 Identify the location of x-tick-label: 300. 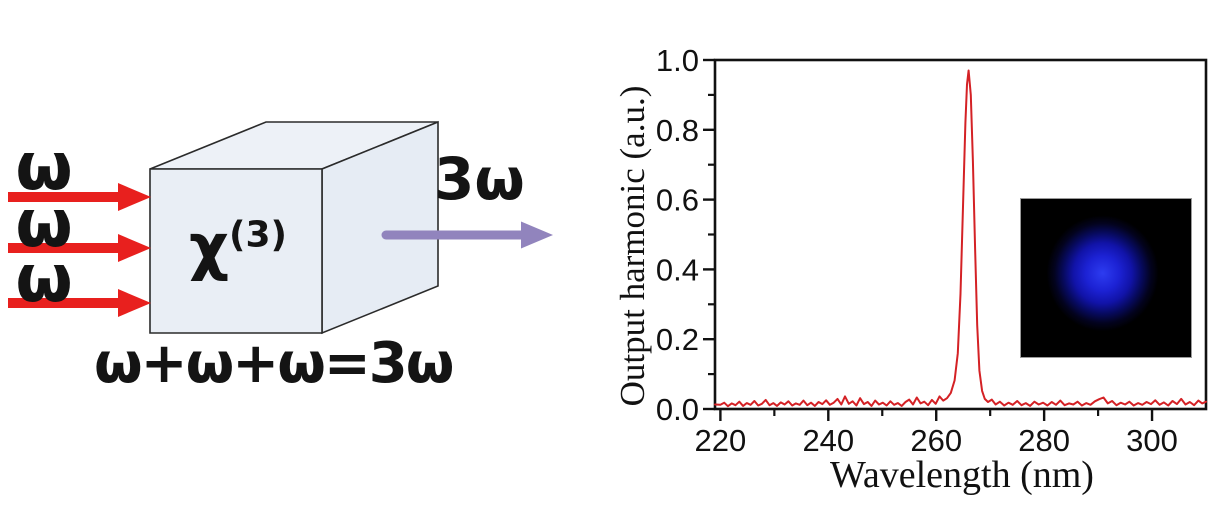
(1152, 440).